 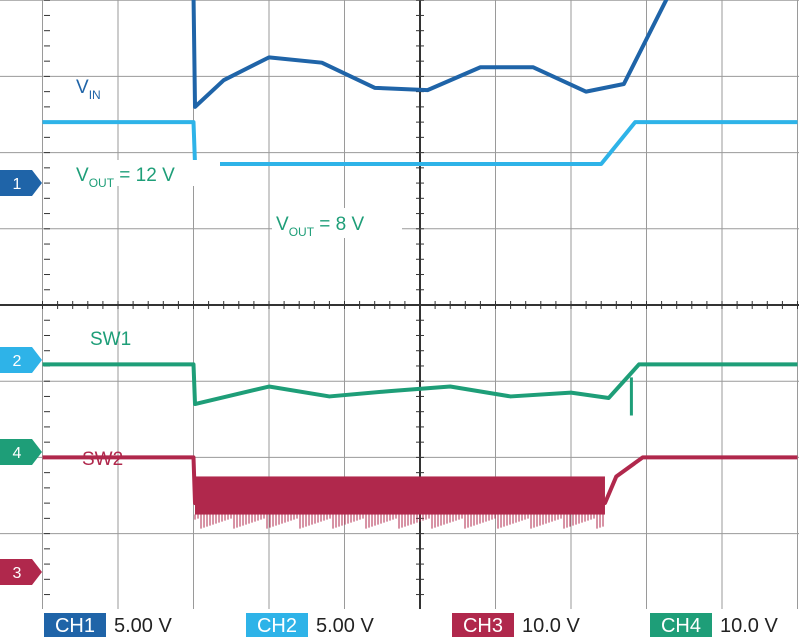 I want to click on channel-scale-readouts: CH1 5.00 V CH2 5.00 V CH3 10.0 V CH4 10.0 V, so click(x=411, y=625).